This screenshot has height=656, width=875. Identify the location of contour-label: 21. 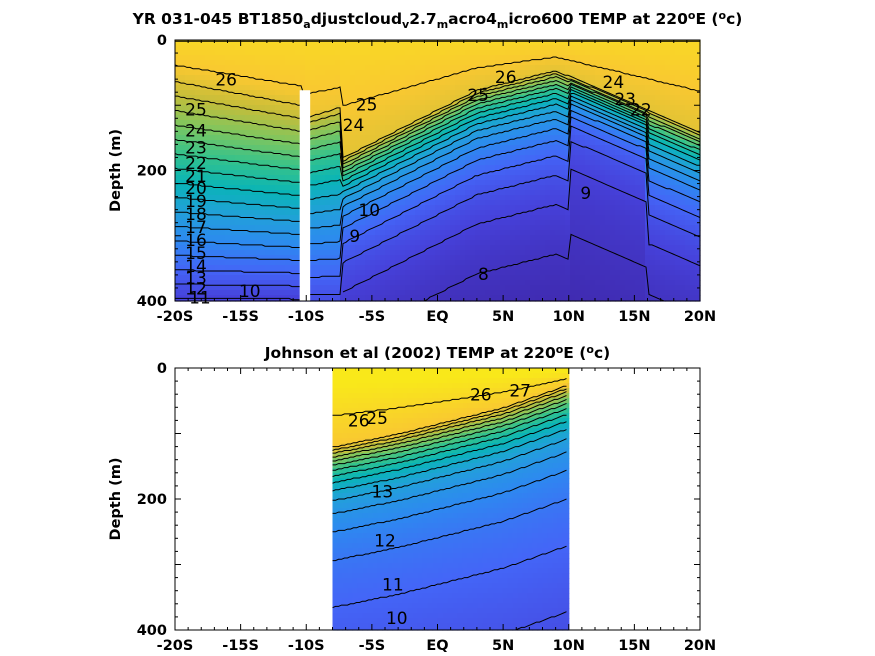
(196, 177).